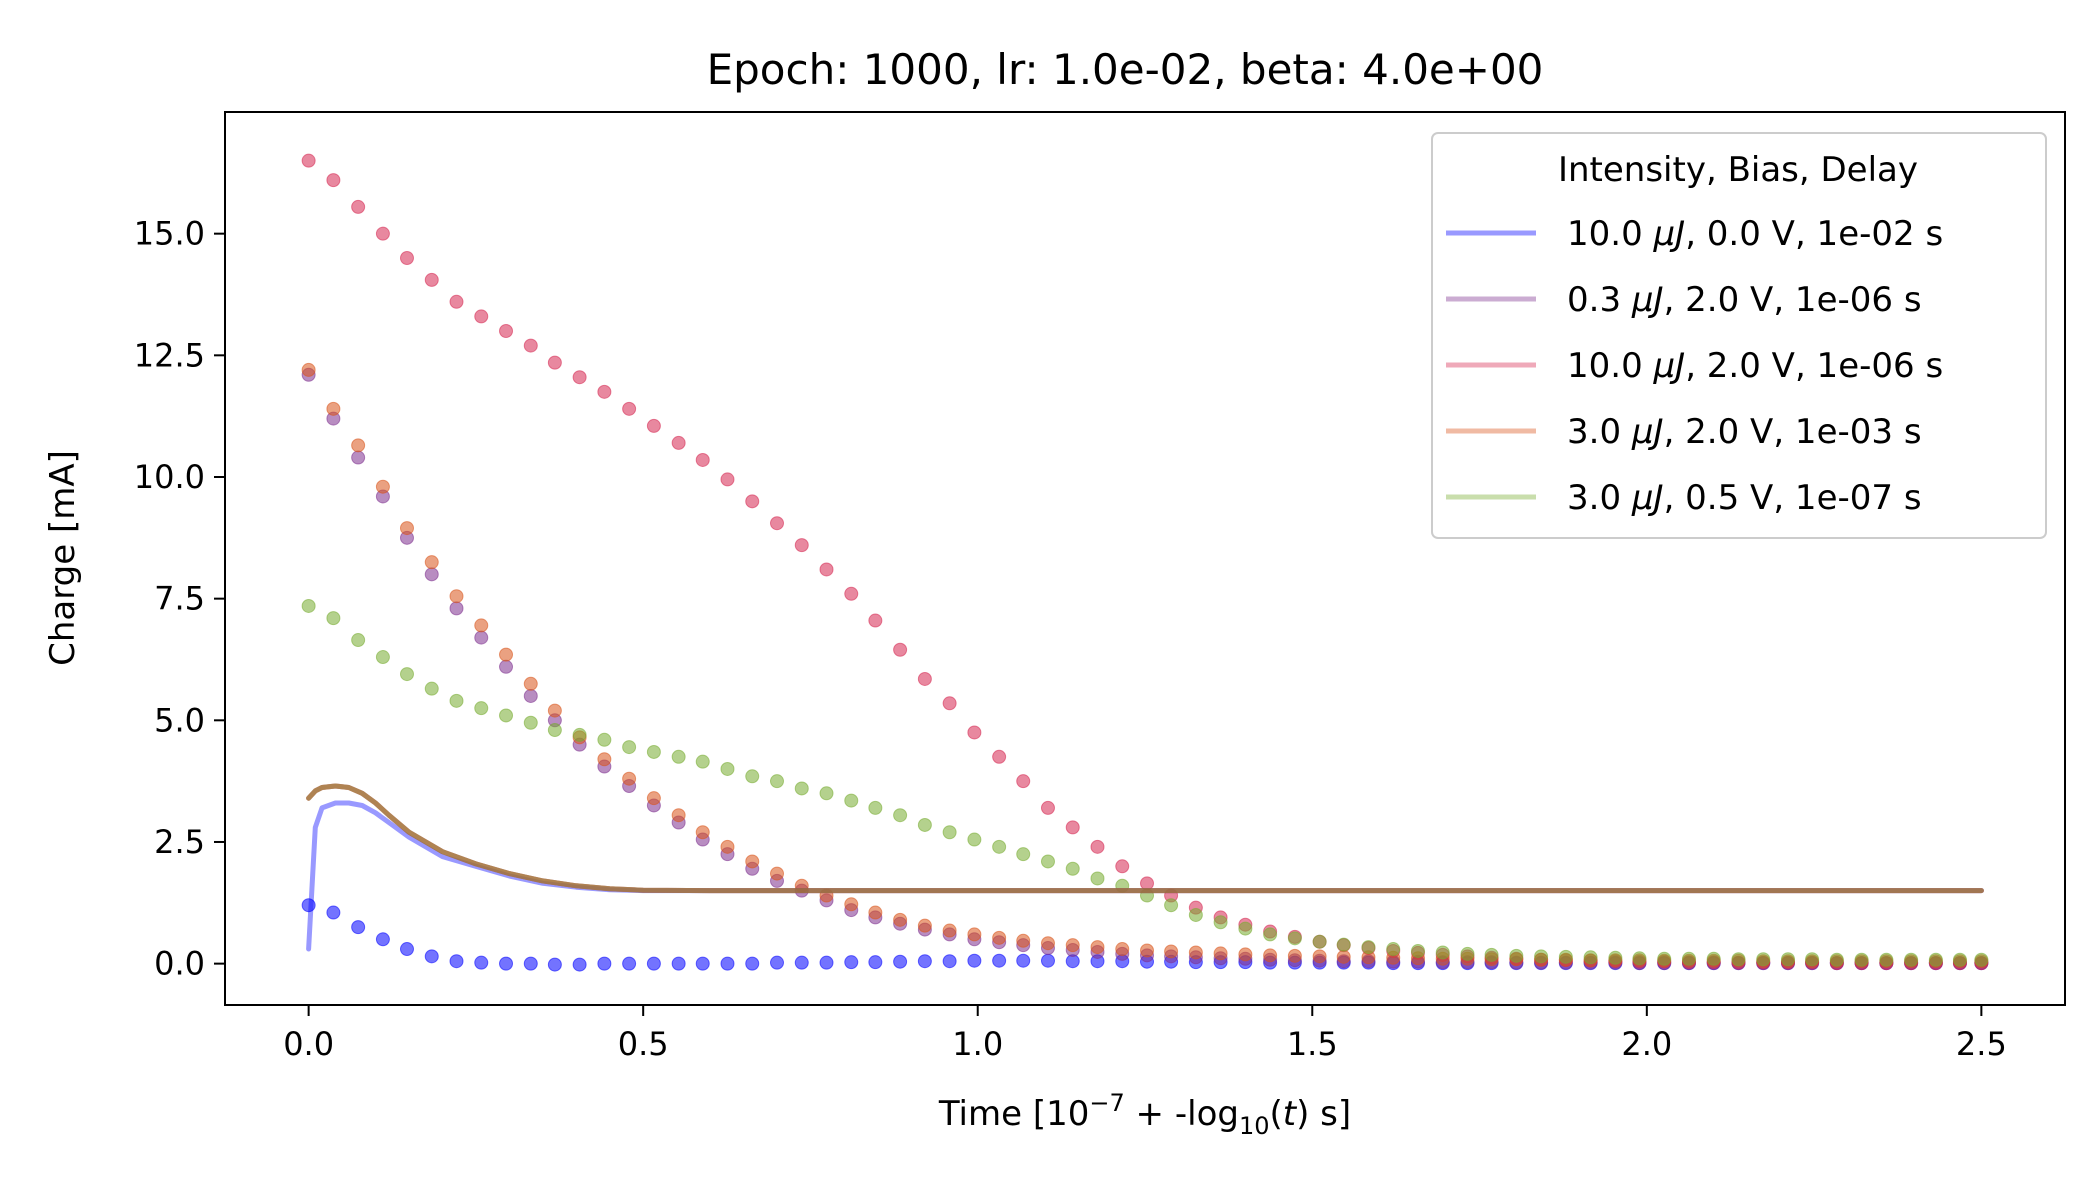  Describe the element at coordinates (169, 355) in the screenshot. I see `y-tick-label: 12.5` at that location.